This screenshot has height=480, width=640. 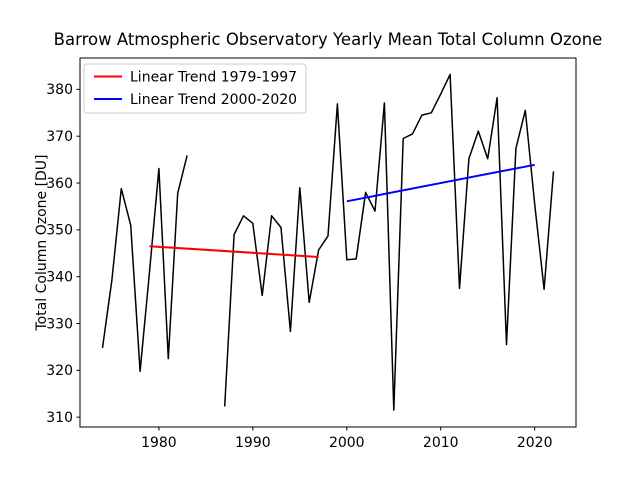 I want to click on y-tick-label-370: 370, so click(x=59, y=137).